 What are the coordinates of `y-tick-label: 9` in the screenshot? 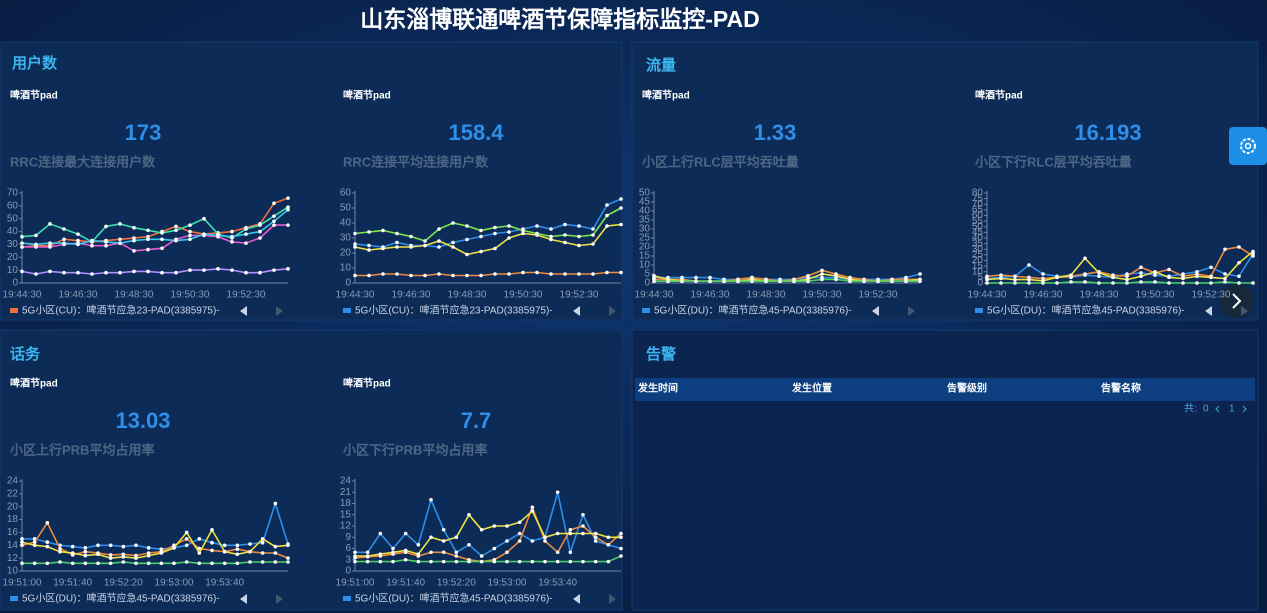 It's located at (348, 537).